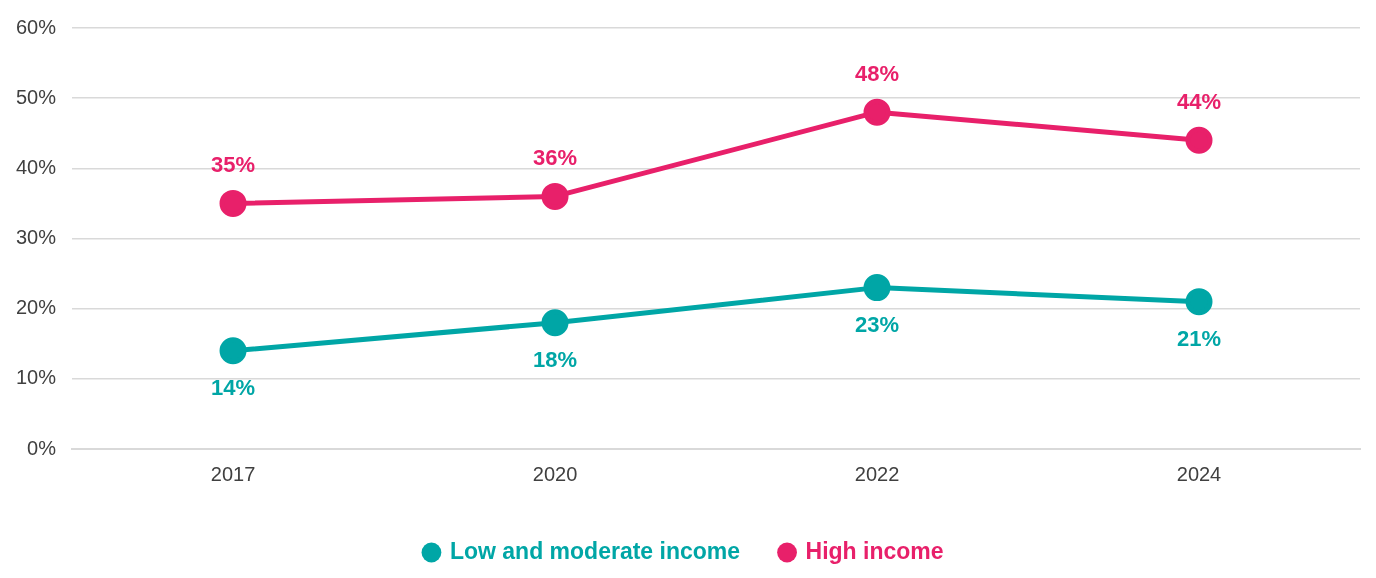 The height and width of the screenshot is (578, 1376). What do you see at coordinates (877, 324) in the screenshot?
I see `data-label: 23%` at bounding box center [877, 324].